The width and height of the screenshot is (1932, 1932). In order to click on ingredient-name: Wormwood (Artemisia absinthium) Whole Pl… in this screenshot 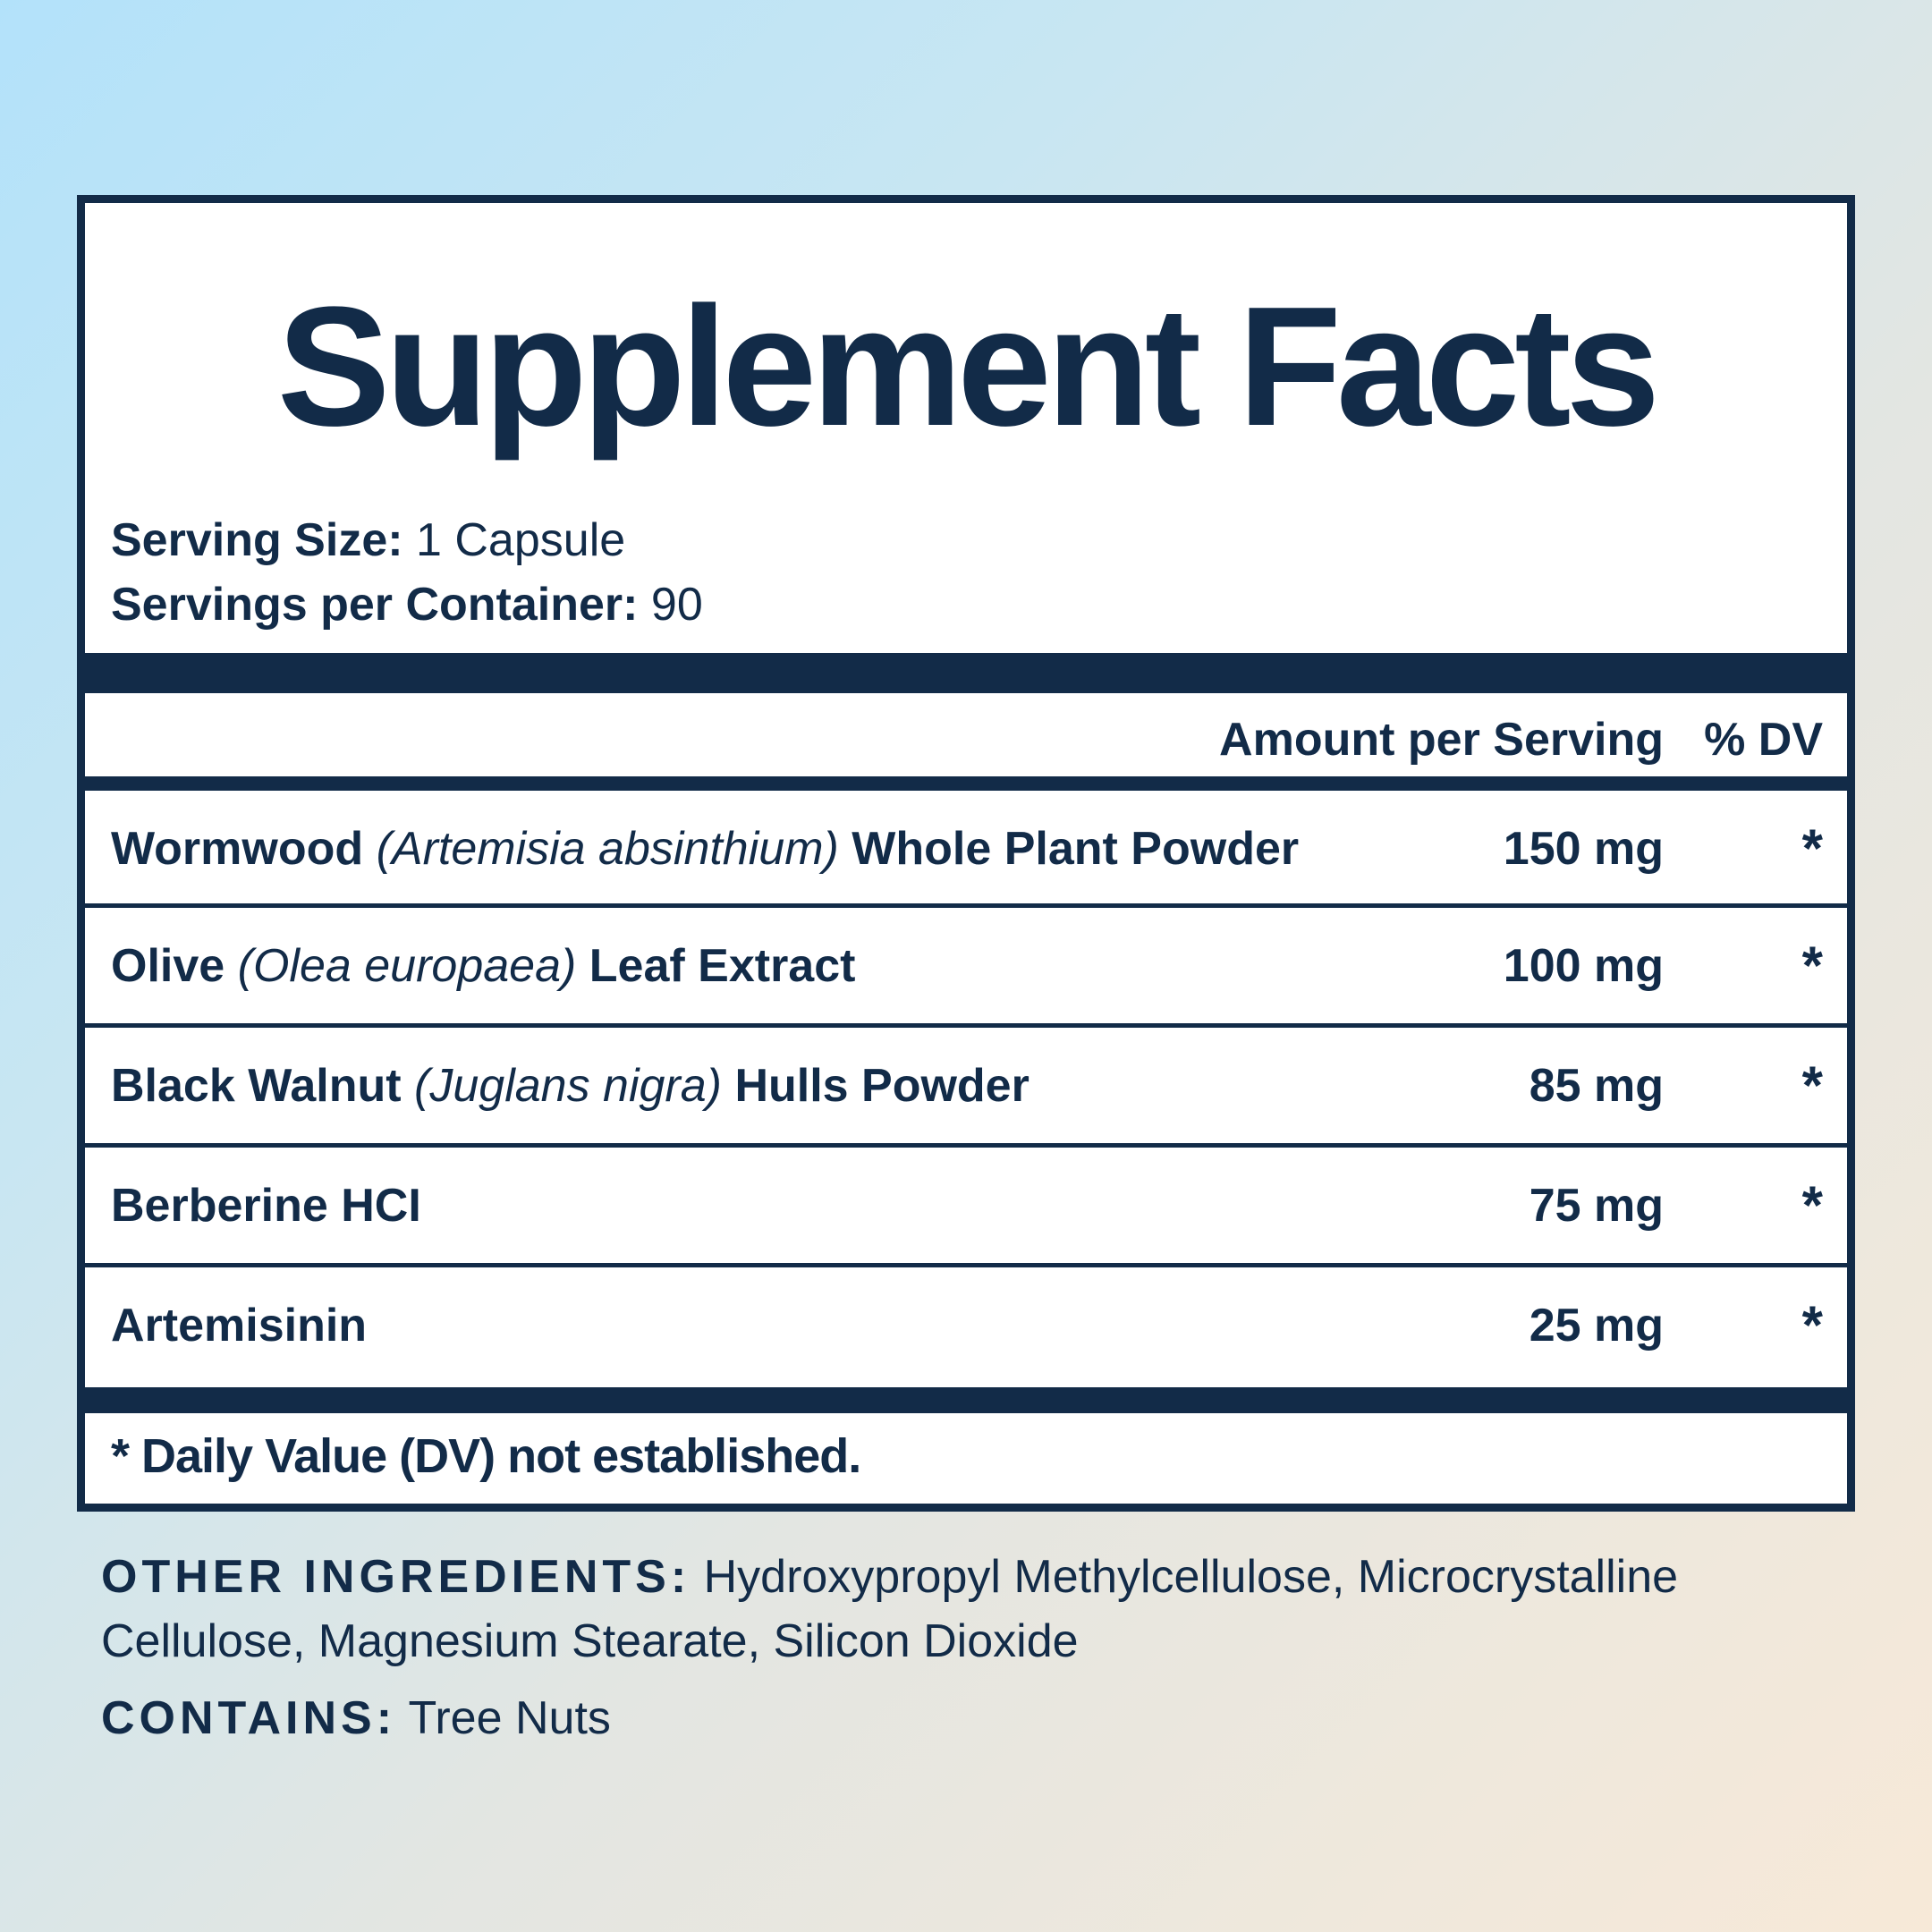, I will do `click(705, 849)`.